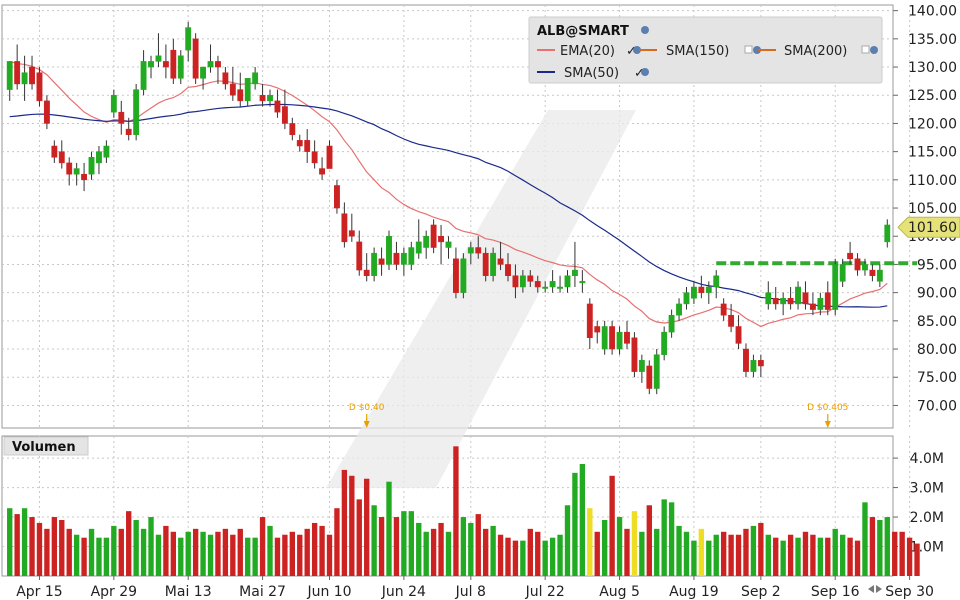 Image resolution: width=960 pixels, height=600 pixels. I want to click on legend-checkbox-icon, so click(748, 49).